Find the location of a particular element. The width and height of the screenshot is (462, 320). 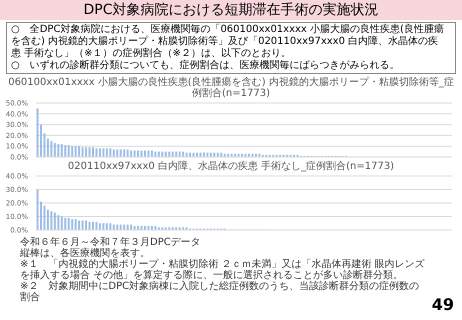

text: 令和６年６月～令和７年３月DPCデータ is located at coordinates (111, 242).